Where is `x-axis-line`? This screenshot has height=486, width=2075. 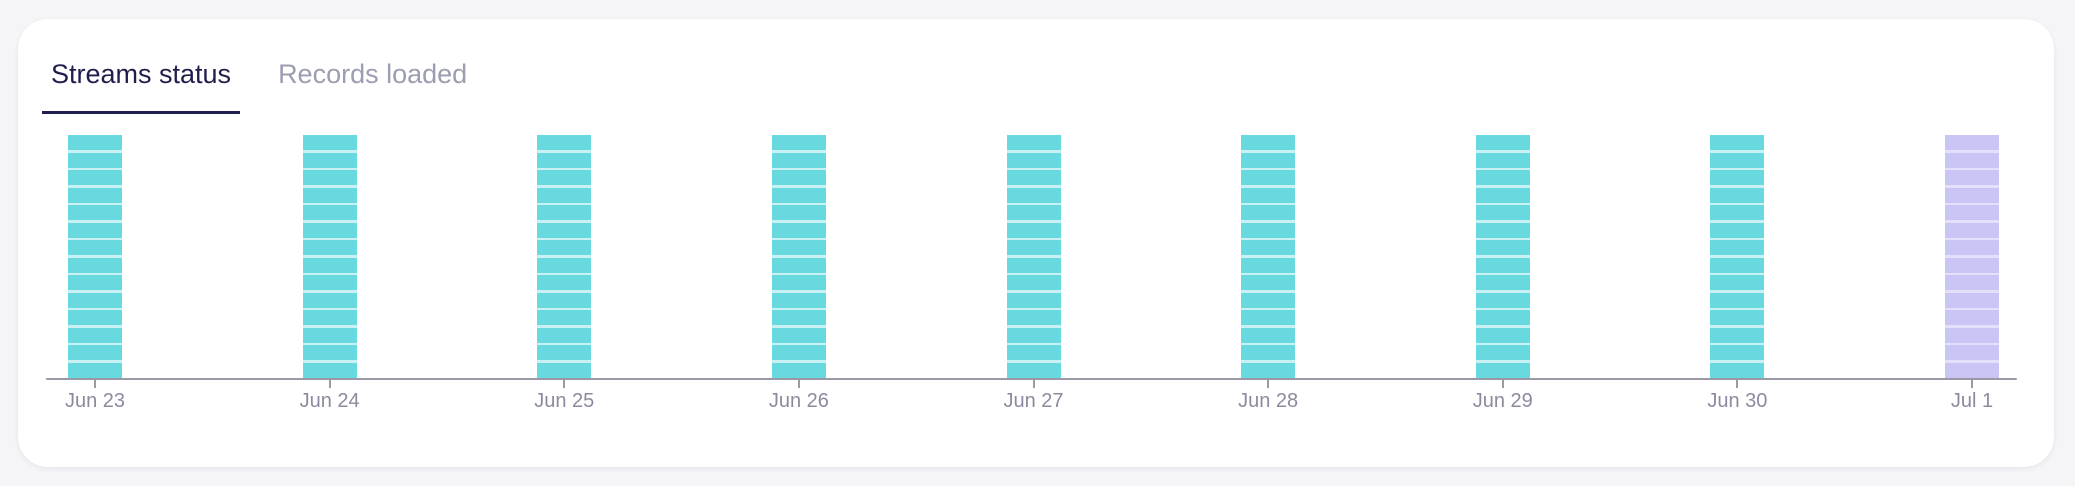 x-axis-line is located at coordinates (1031, 379).